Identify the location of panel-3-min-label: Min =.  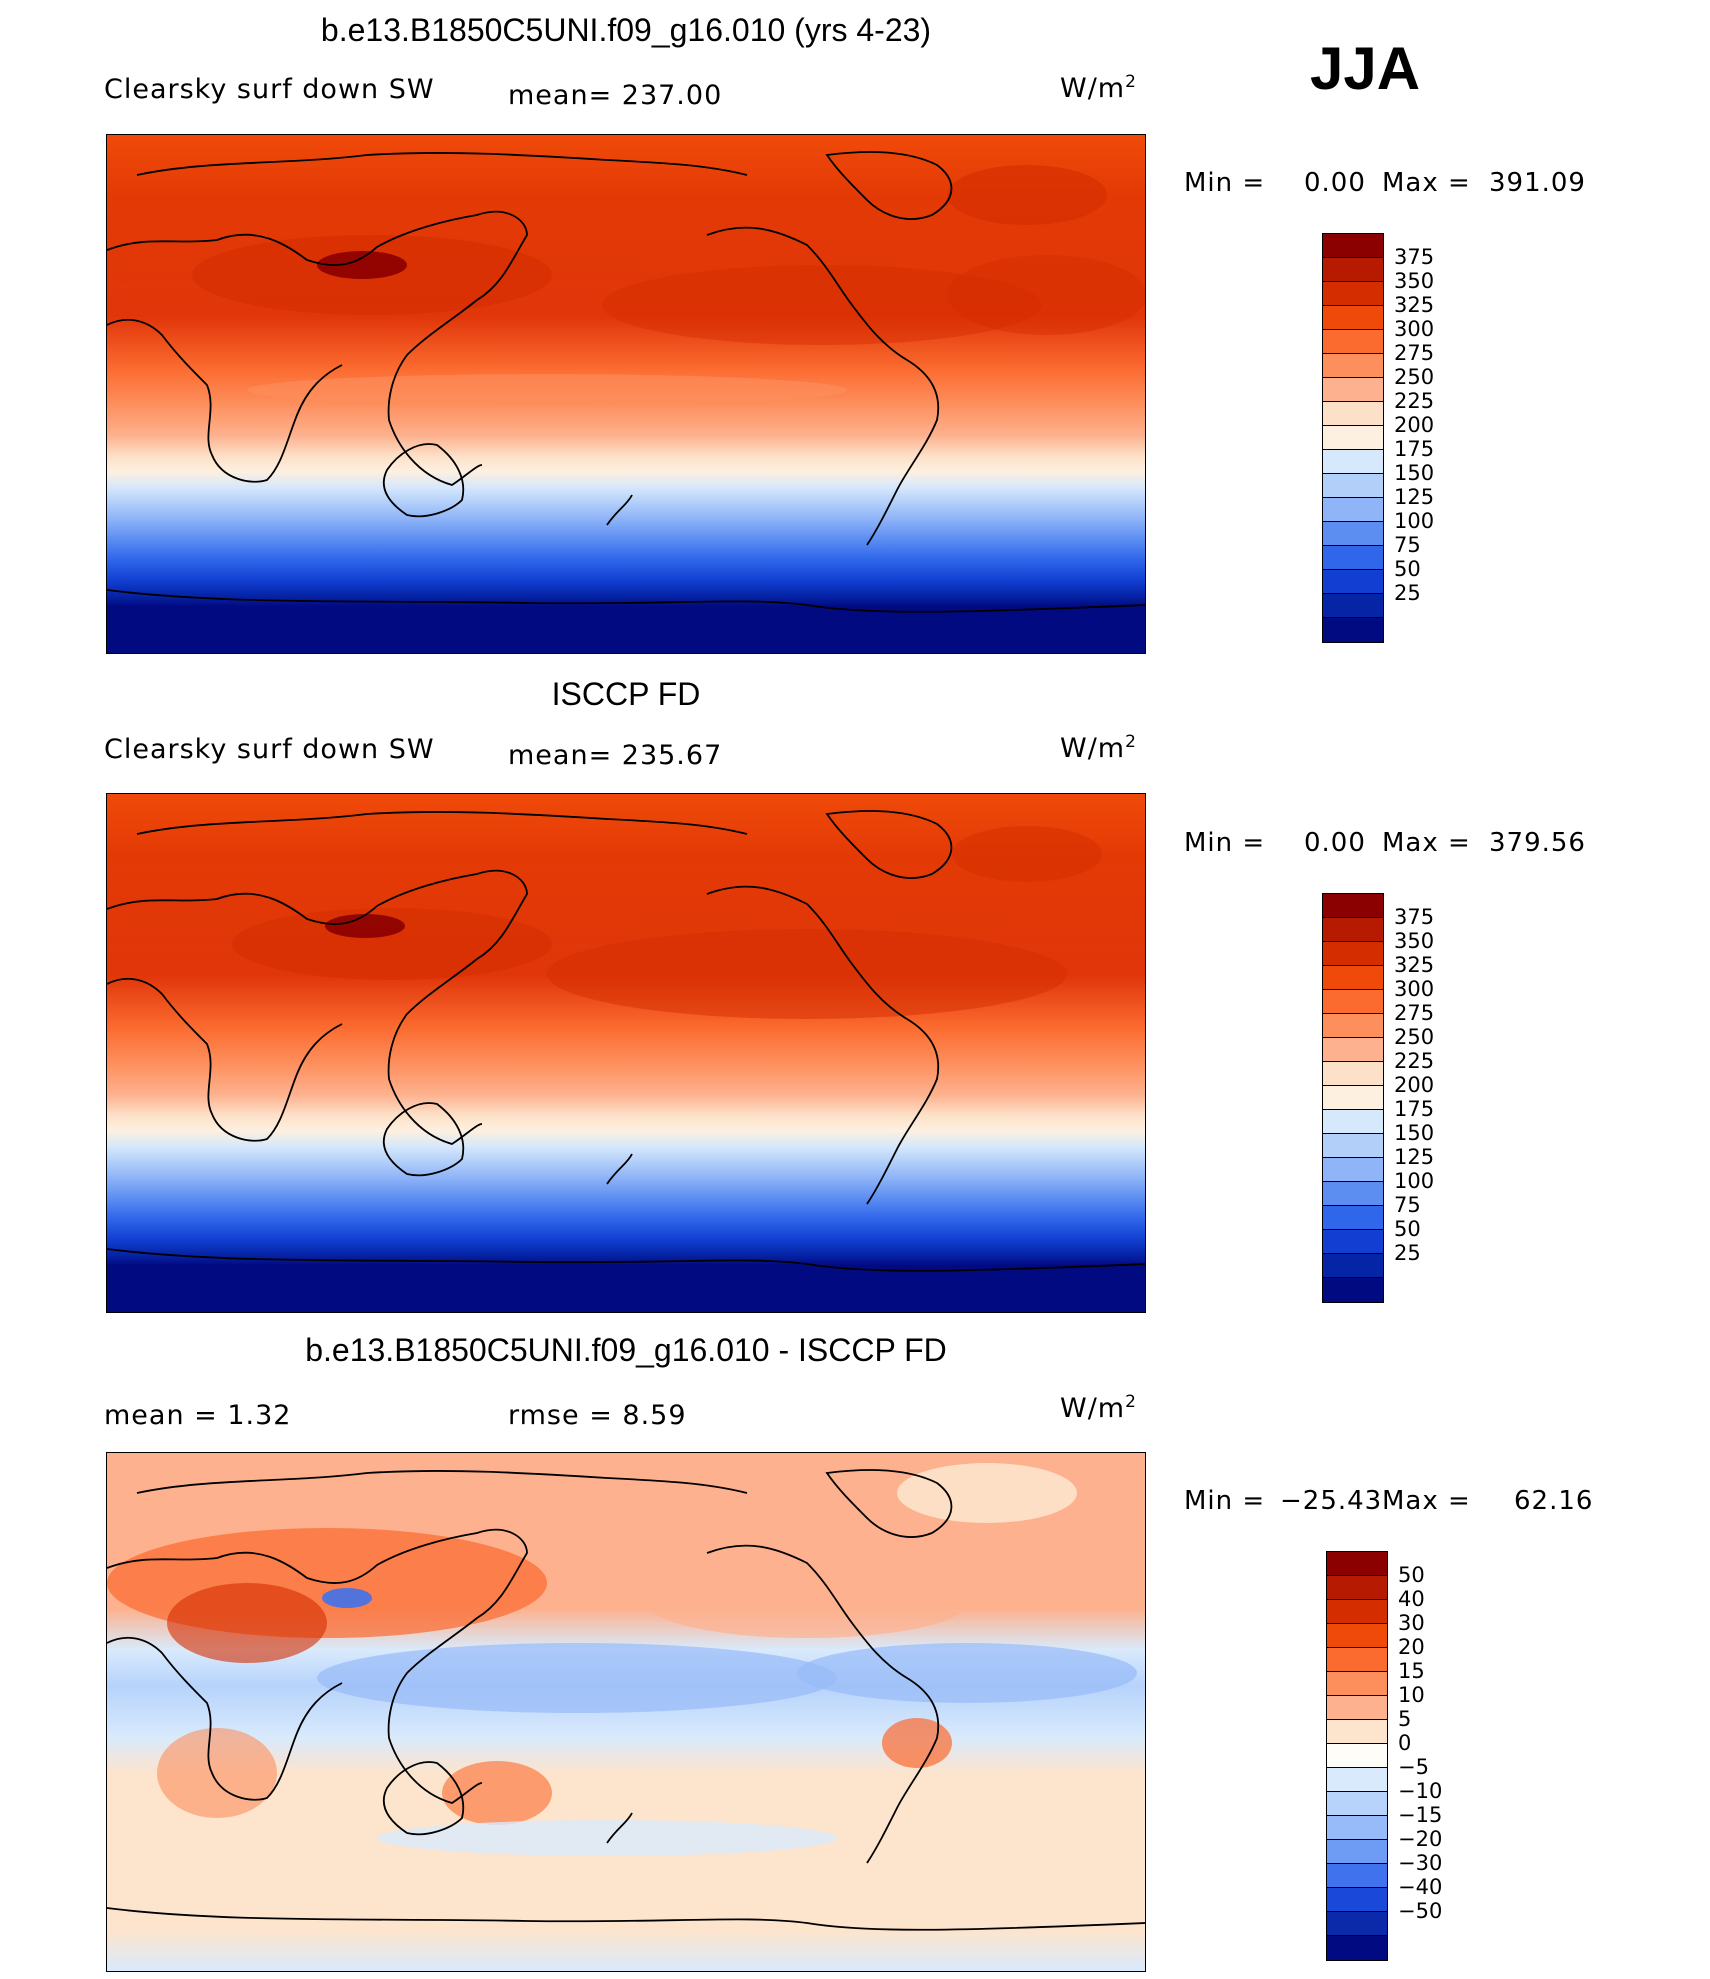
(1225, 1501).